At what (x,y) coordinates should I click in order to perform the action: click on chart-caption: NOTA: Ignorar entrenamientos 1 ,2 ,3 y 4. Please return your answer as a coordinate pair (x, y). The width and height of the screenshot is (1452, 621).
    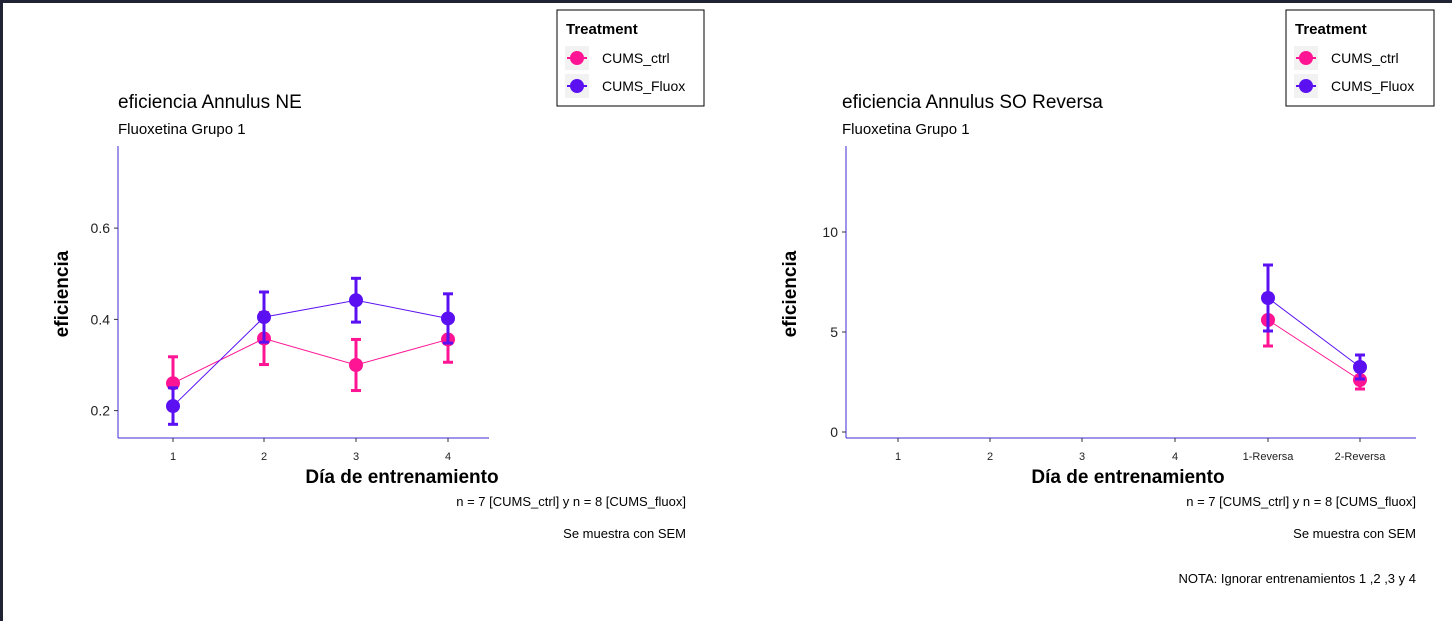
    Looking at the image, I should click on (1298, 578).